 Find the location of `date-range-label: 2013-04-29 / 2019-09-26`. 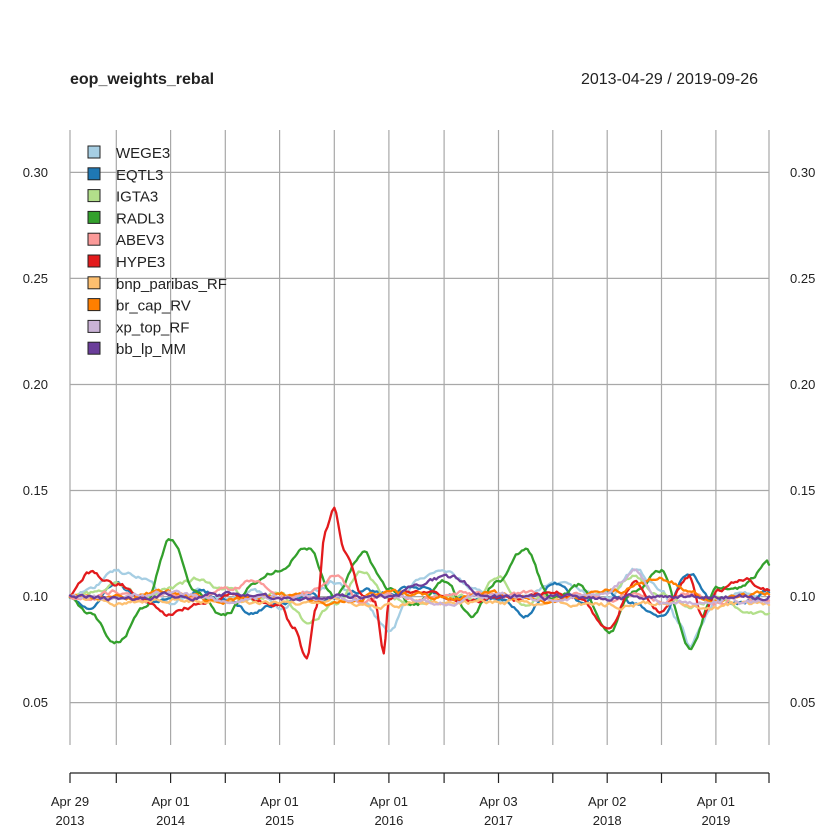

date-range-label: 2013-04-29 / 2019-09-26 is located at coordinates (669, 79).